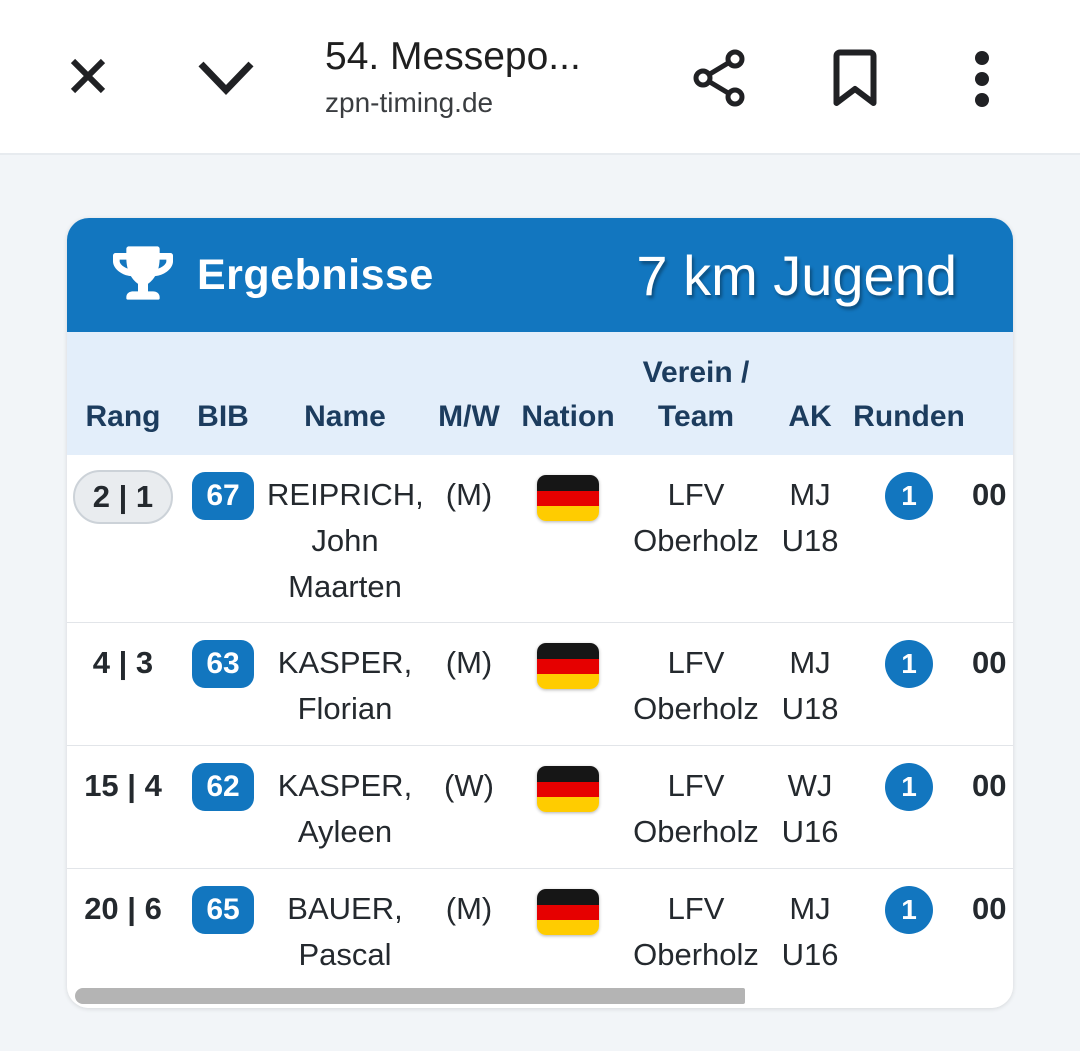  I want to click on chevron-down-icon, so click(226, 81).